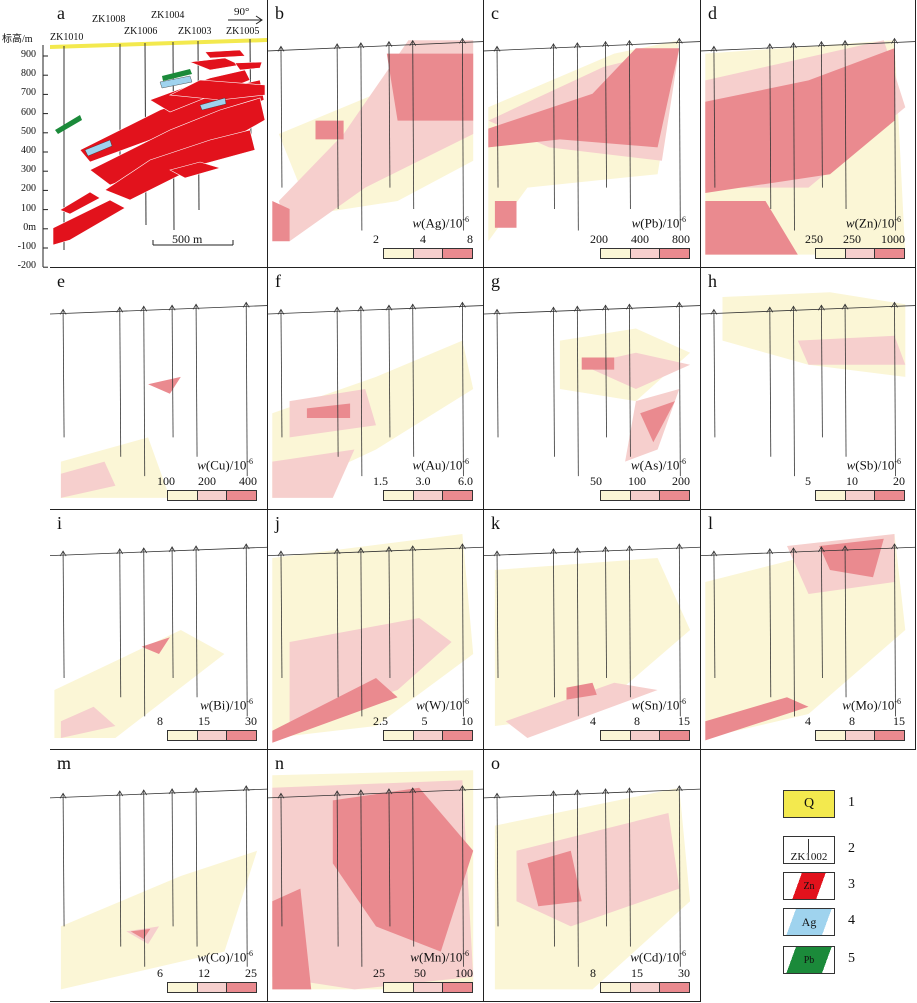 Image resolution: width=917 pixels, height=1003 pixels. I want to click on scale-tick-label: 50, so click(596, 481).